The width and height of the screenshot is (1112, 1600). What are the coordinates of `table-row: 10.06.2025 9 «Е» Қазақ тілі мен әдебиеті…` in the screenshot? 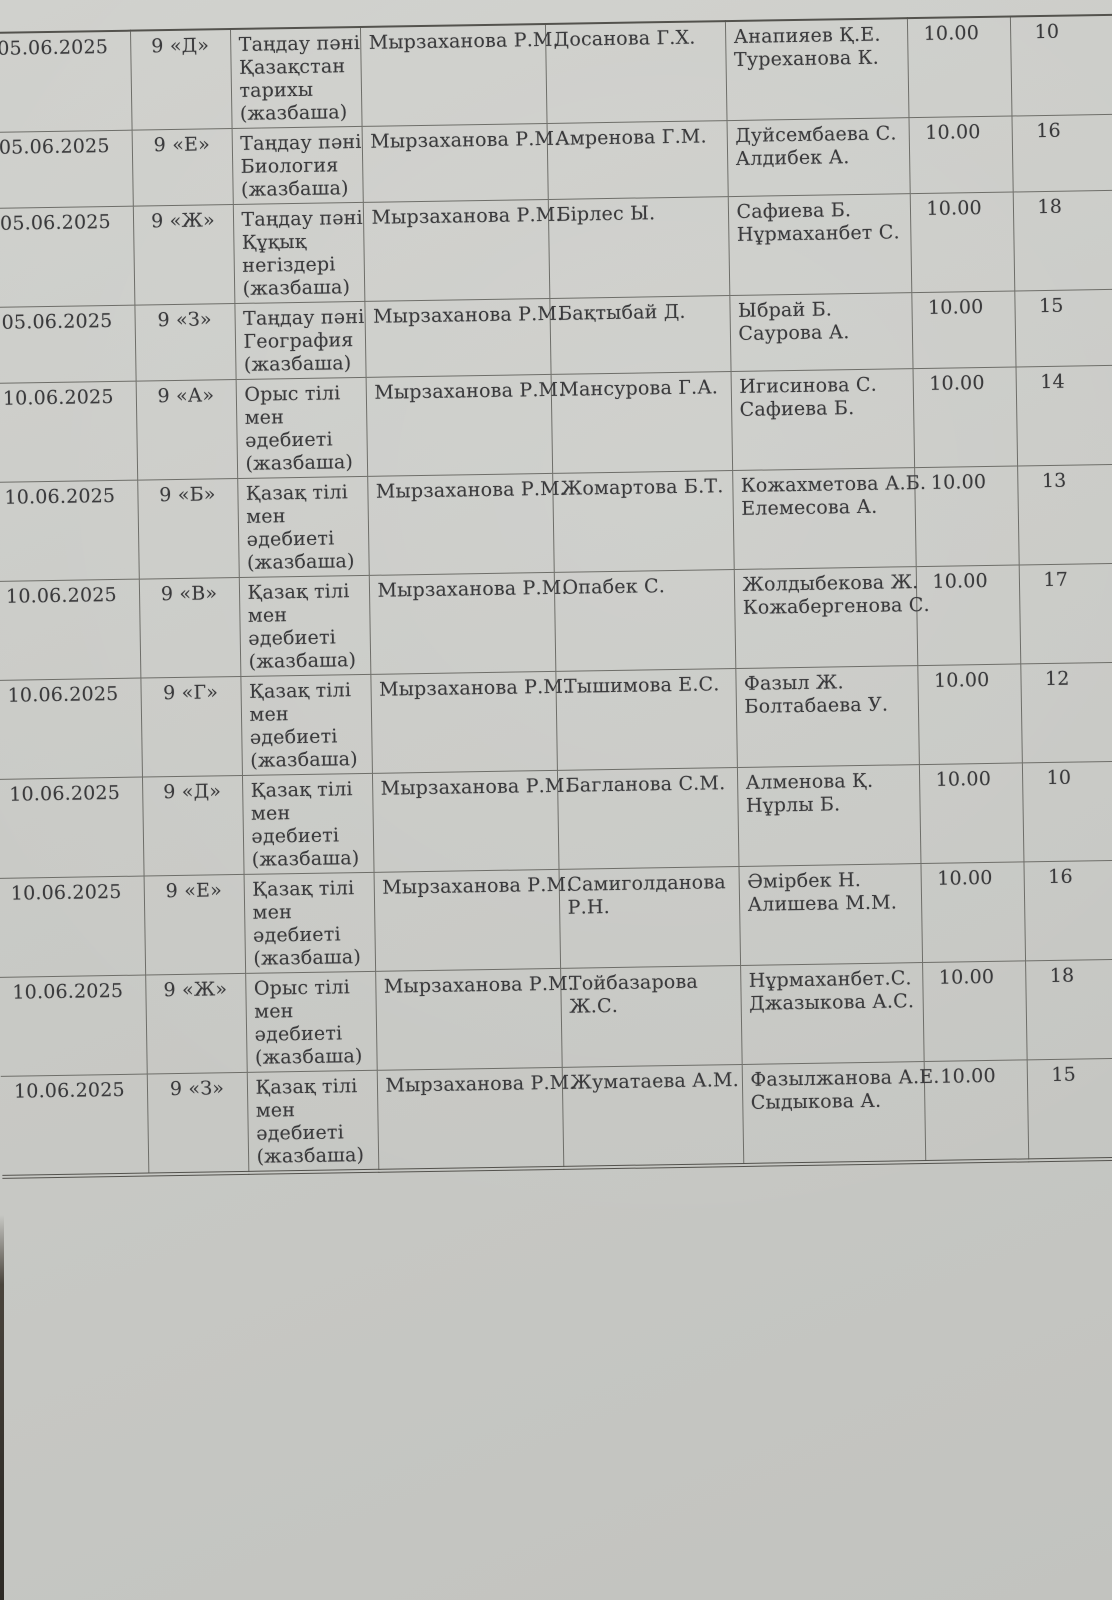 It's located at (556, 918).